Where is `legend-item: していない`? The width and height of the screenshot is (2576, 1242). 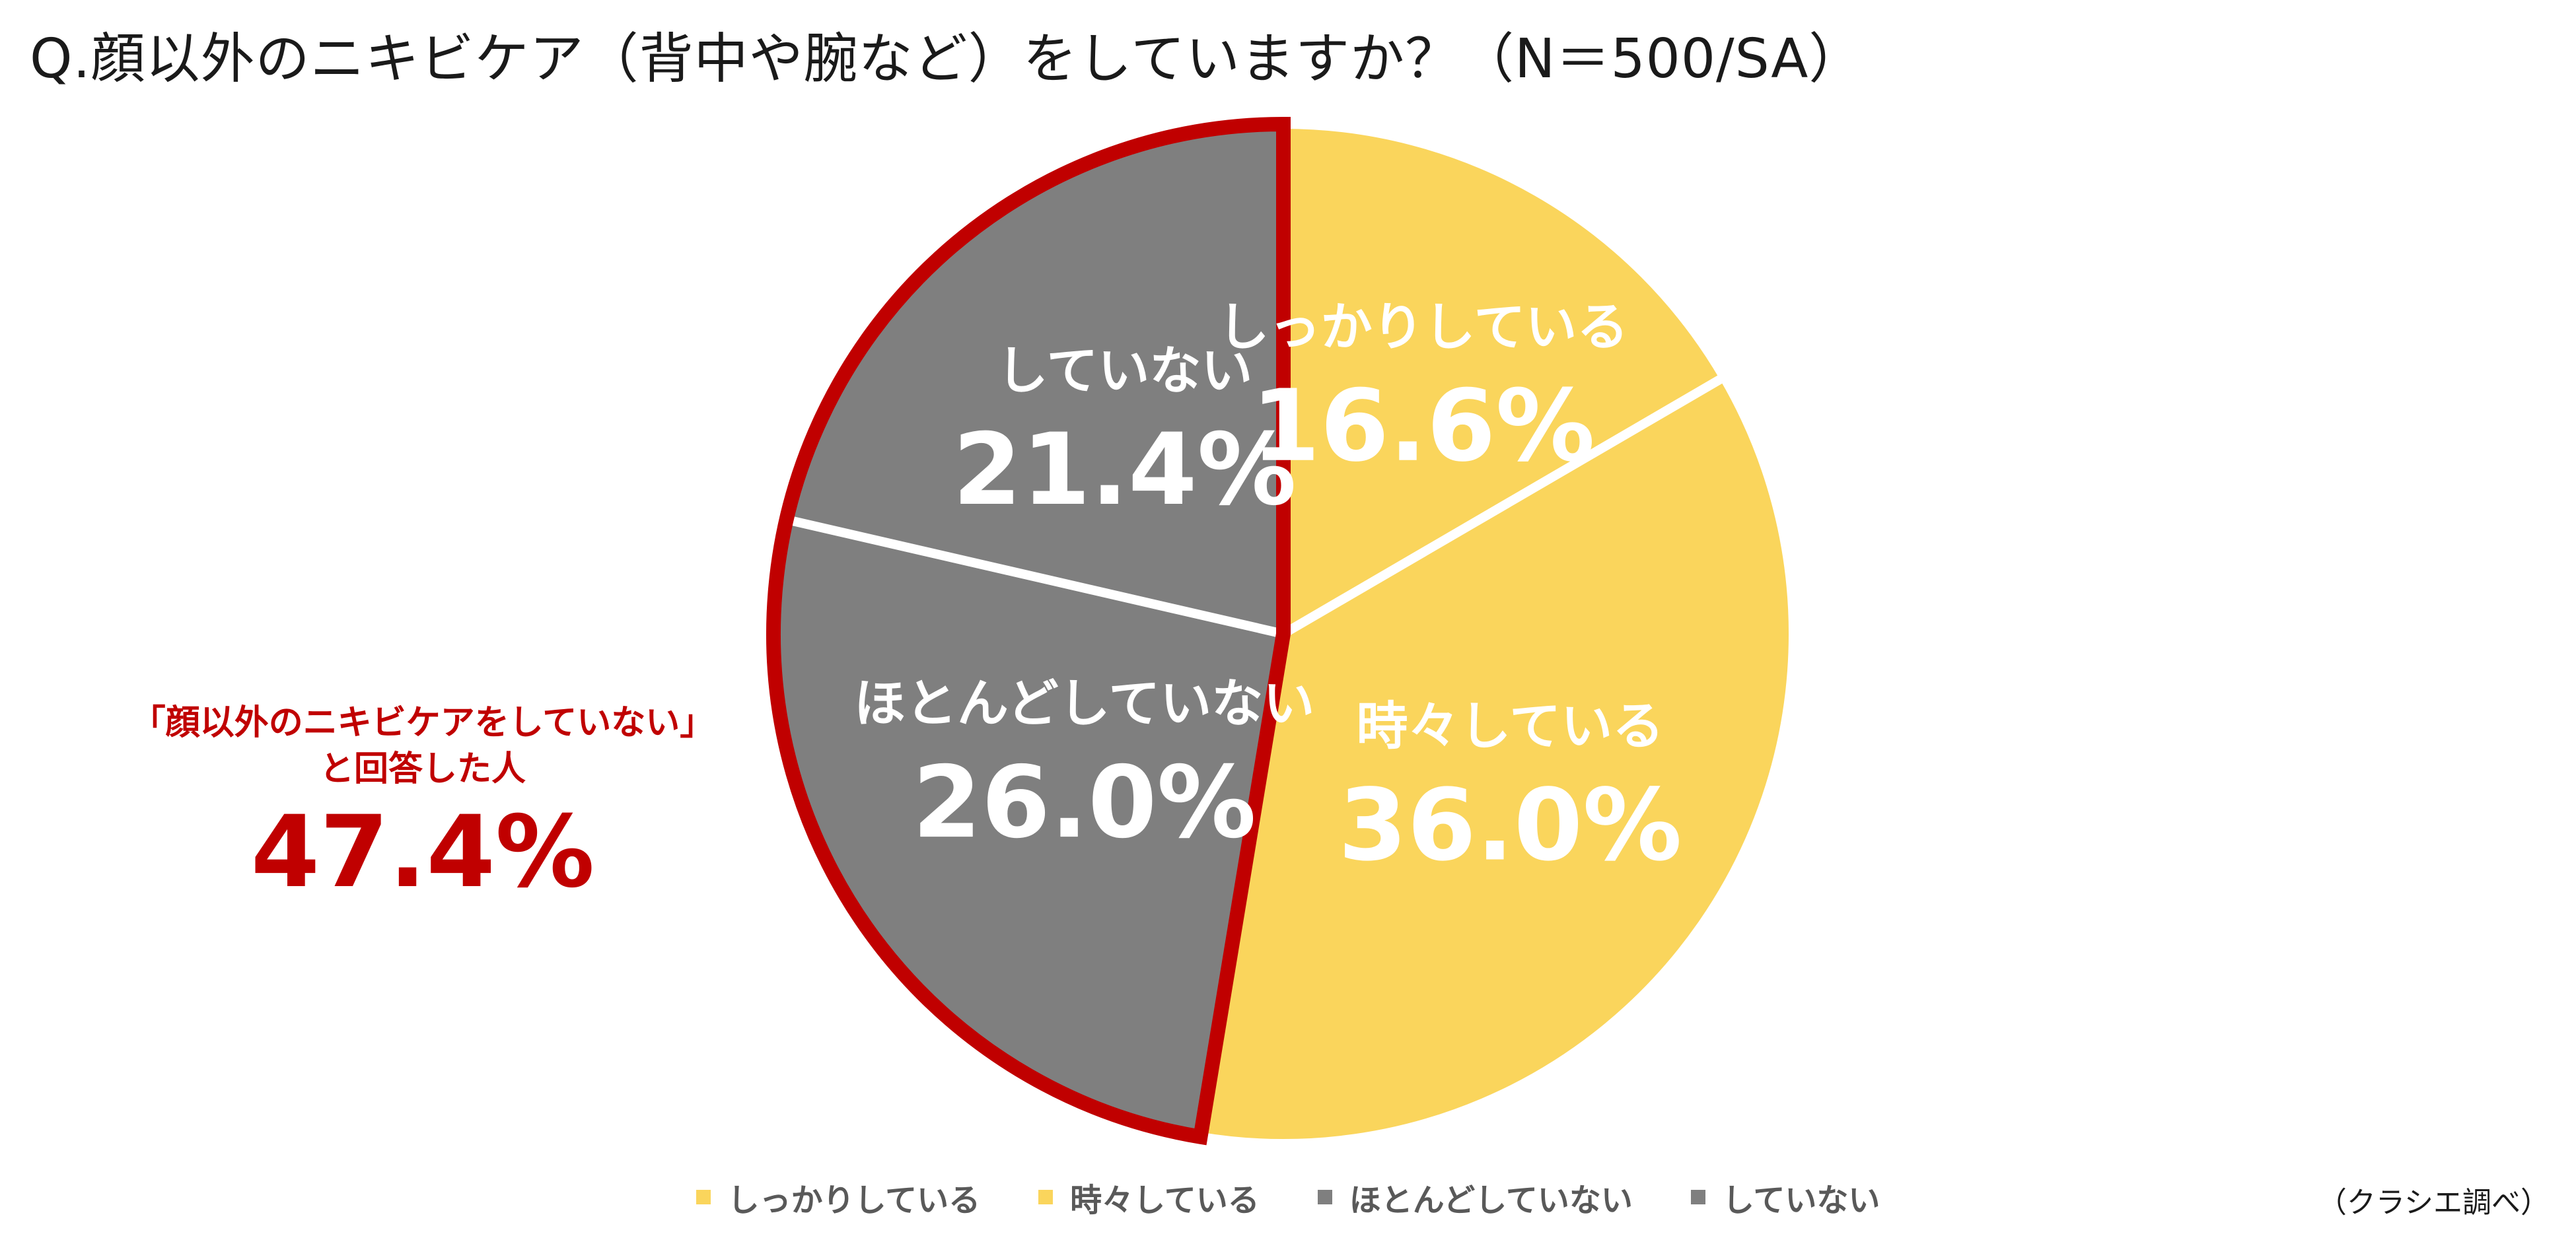 legend-item: していない is located at coordinates (1785, 1197).